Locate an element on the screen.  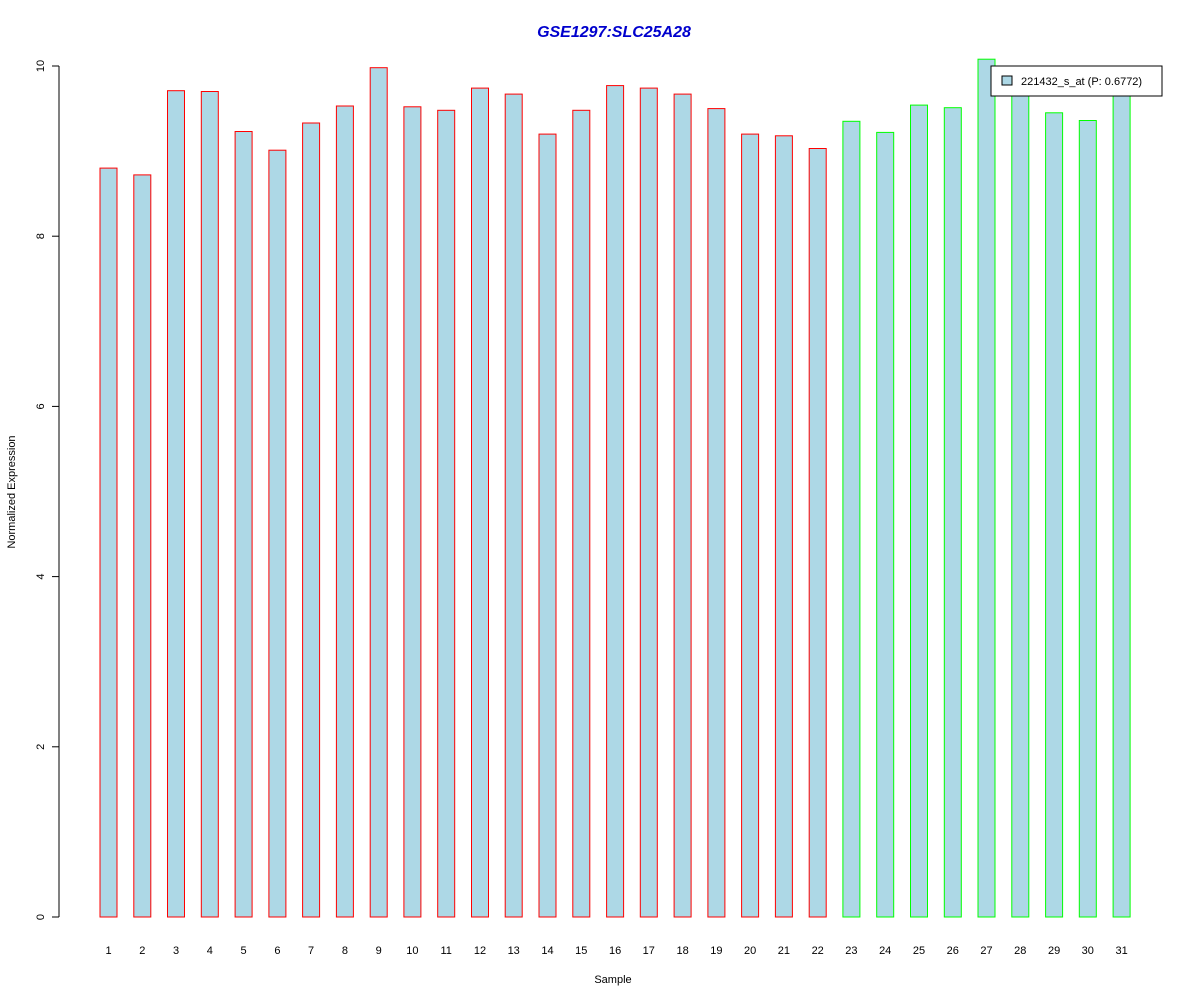
y-tick-label: 4 is located at coordinates (41, 577).